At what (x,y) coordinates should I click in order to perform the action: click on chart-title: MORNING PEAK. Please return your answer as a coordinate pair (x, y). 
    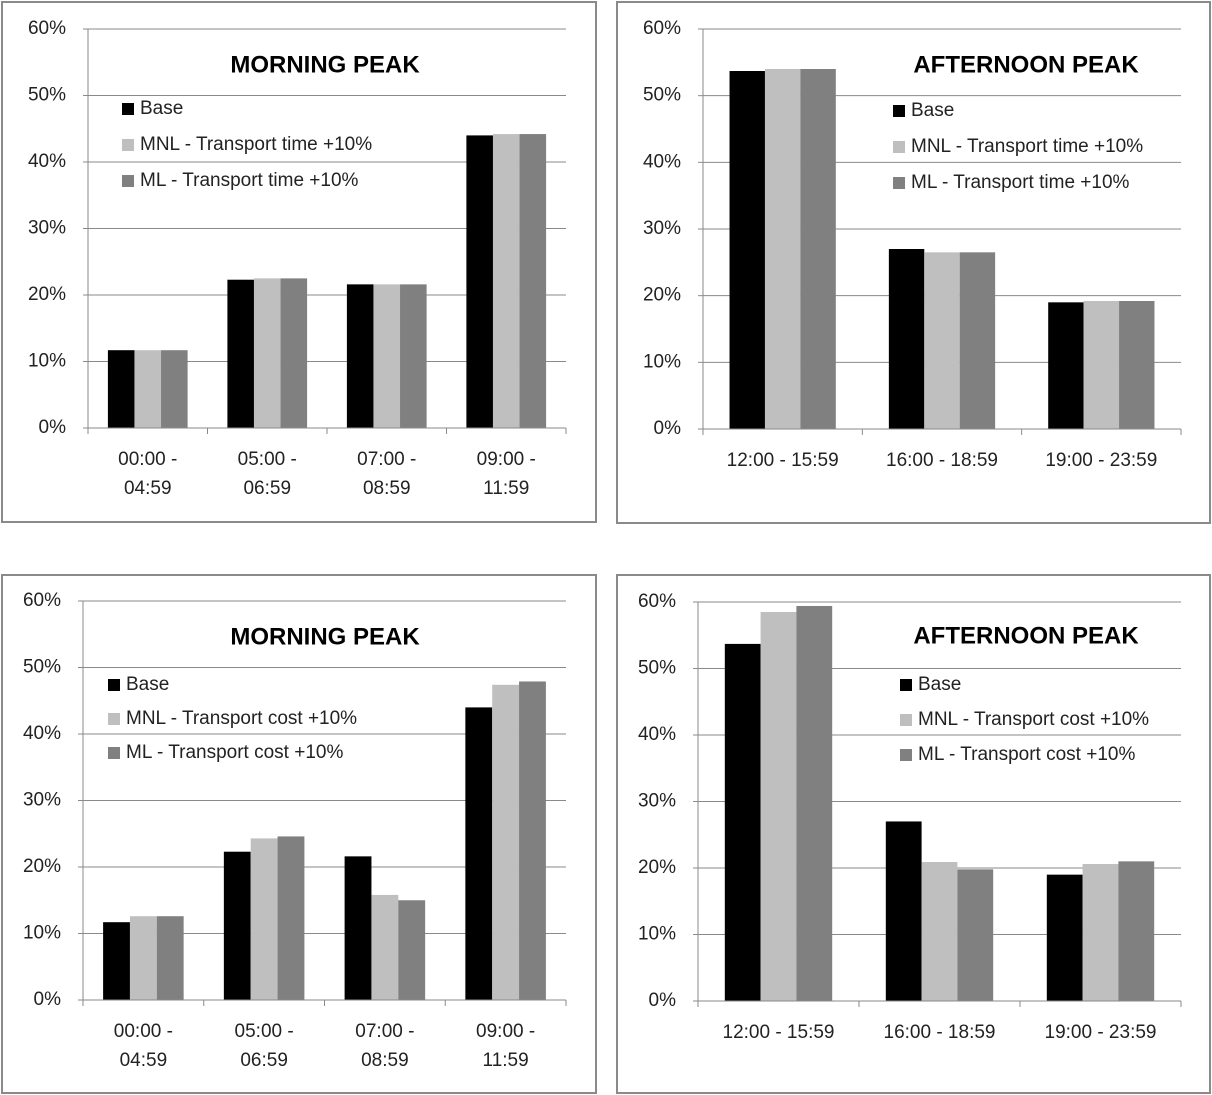
    Looking at the image, I should click on (325, 64).